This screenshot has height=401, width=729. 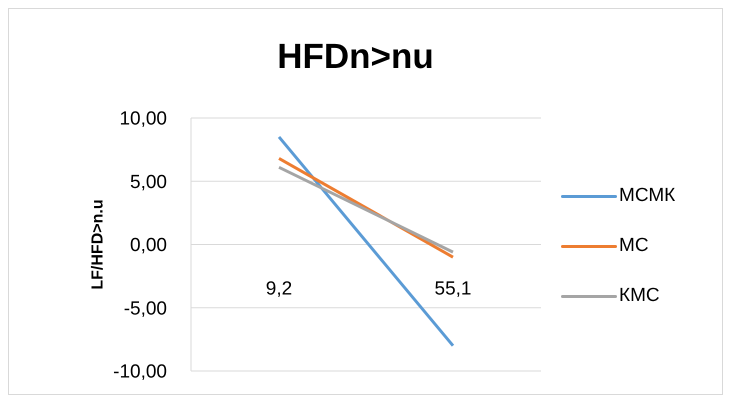 What do you see at coordinates (98, 244) in the screenshot?
I see `y-axis-title: LF/HFD>n.u` at bounding box center [98, 244].